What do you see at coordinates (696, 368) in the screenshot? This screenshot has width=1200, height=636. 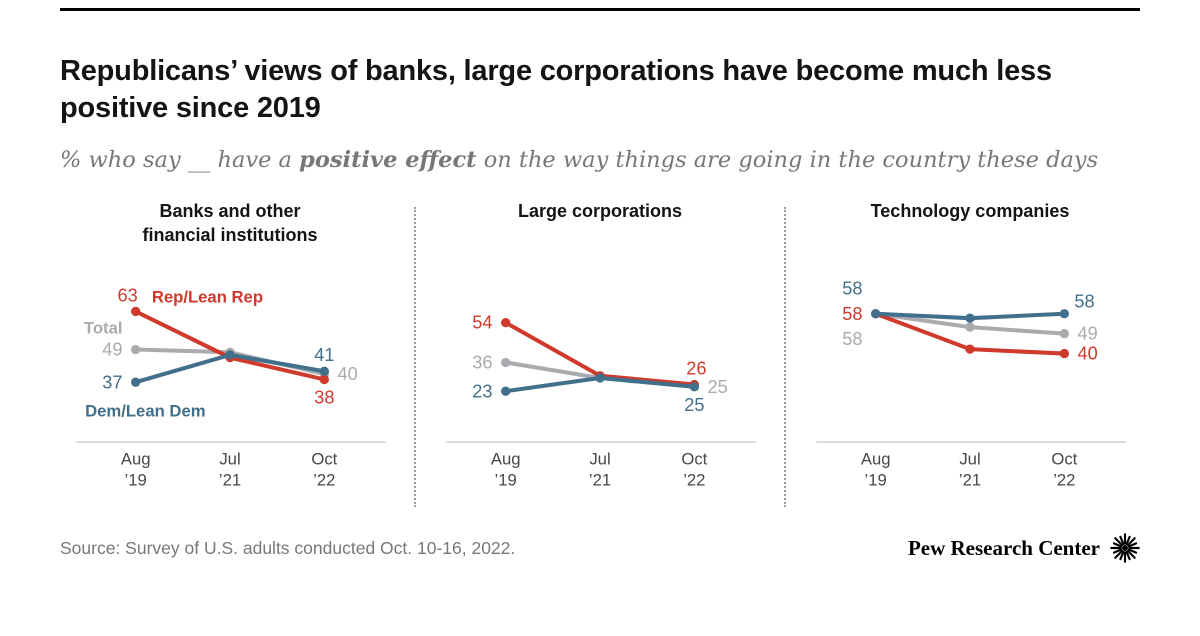 I see `value-label: 26` at bounding box center [696, 368].